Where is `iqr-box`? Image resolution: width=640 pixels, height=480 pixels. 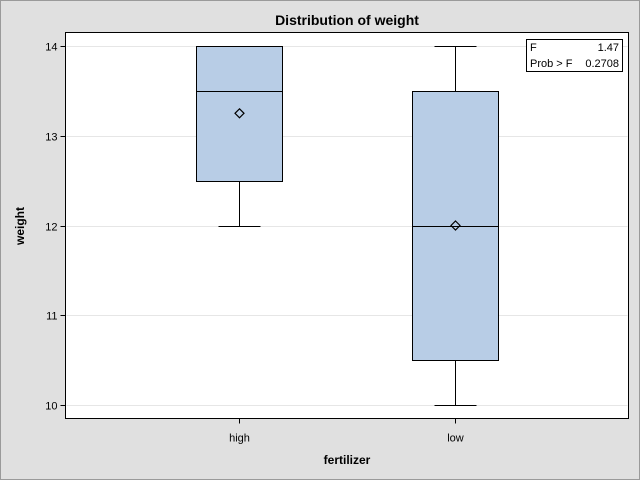
iqr-box is located at coordinates (239, 114).